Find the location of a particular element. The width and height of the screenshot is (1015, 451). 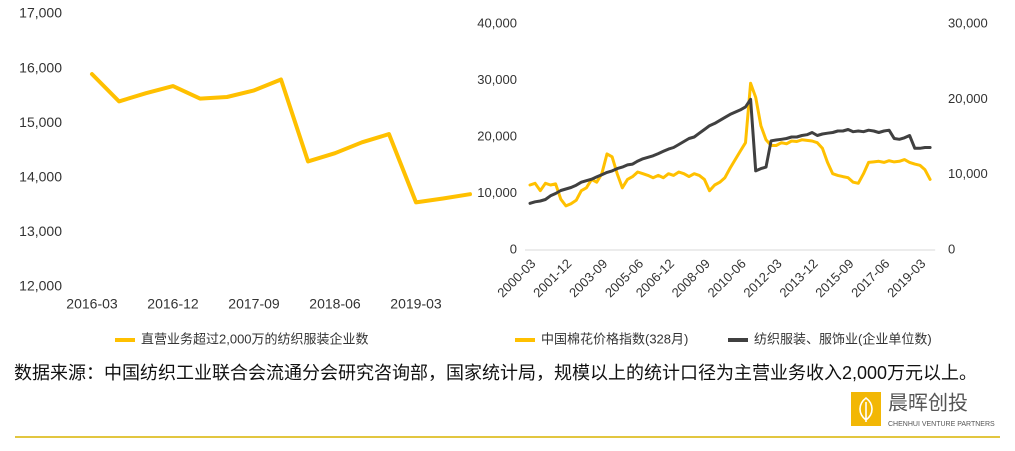

x-tick-label: 2017-09 is located at coordinates (254, 304).